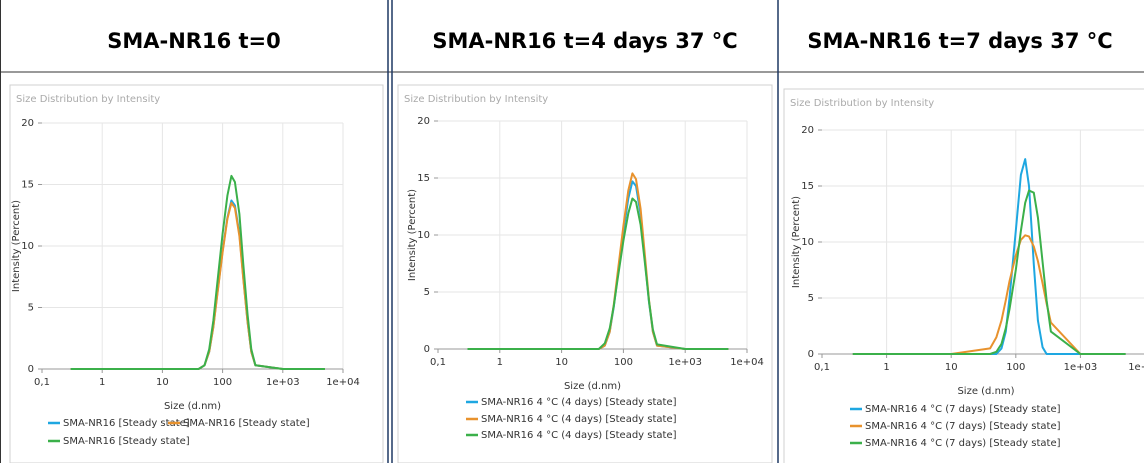  Describe the element at coordinates (194, 41) in the screenshot. I see `panel-heading: SMA-NR16 t=0` at that location.